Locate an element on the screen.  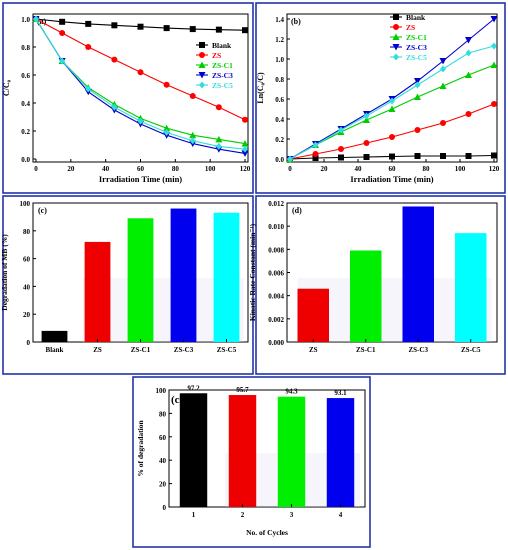
series-zs-c3 is located at coordinates (392, 89).